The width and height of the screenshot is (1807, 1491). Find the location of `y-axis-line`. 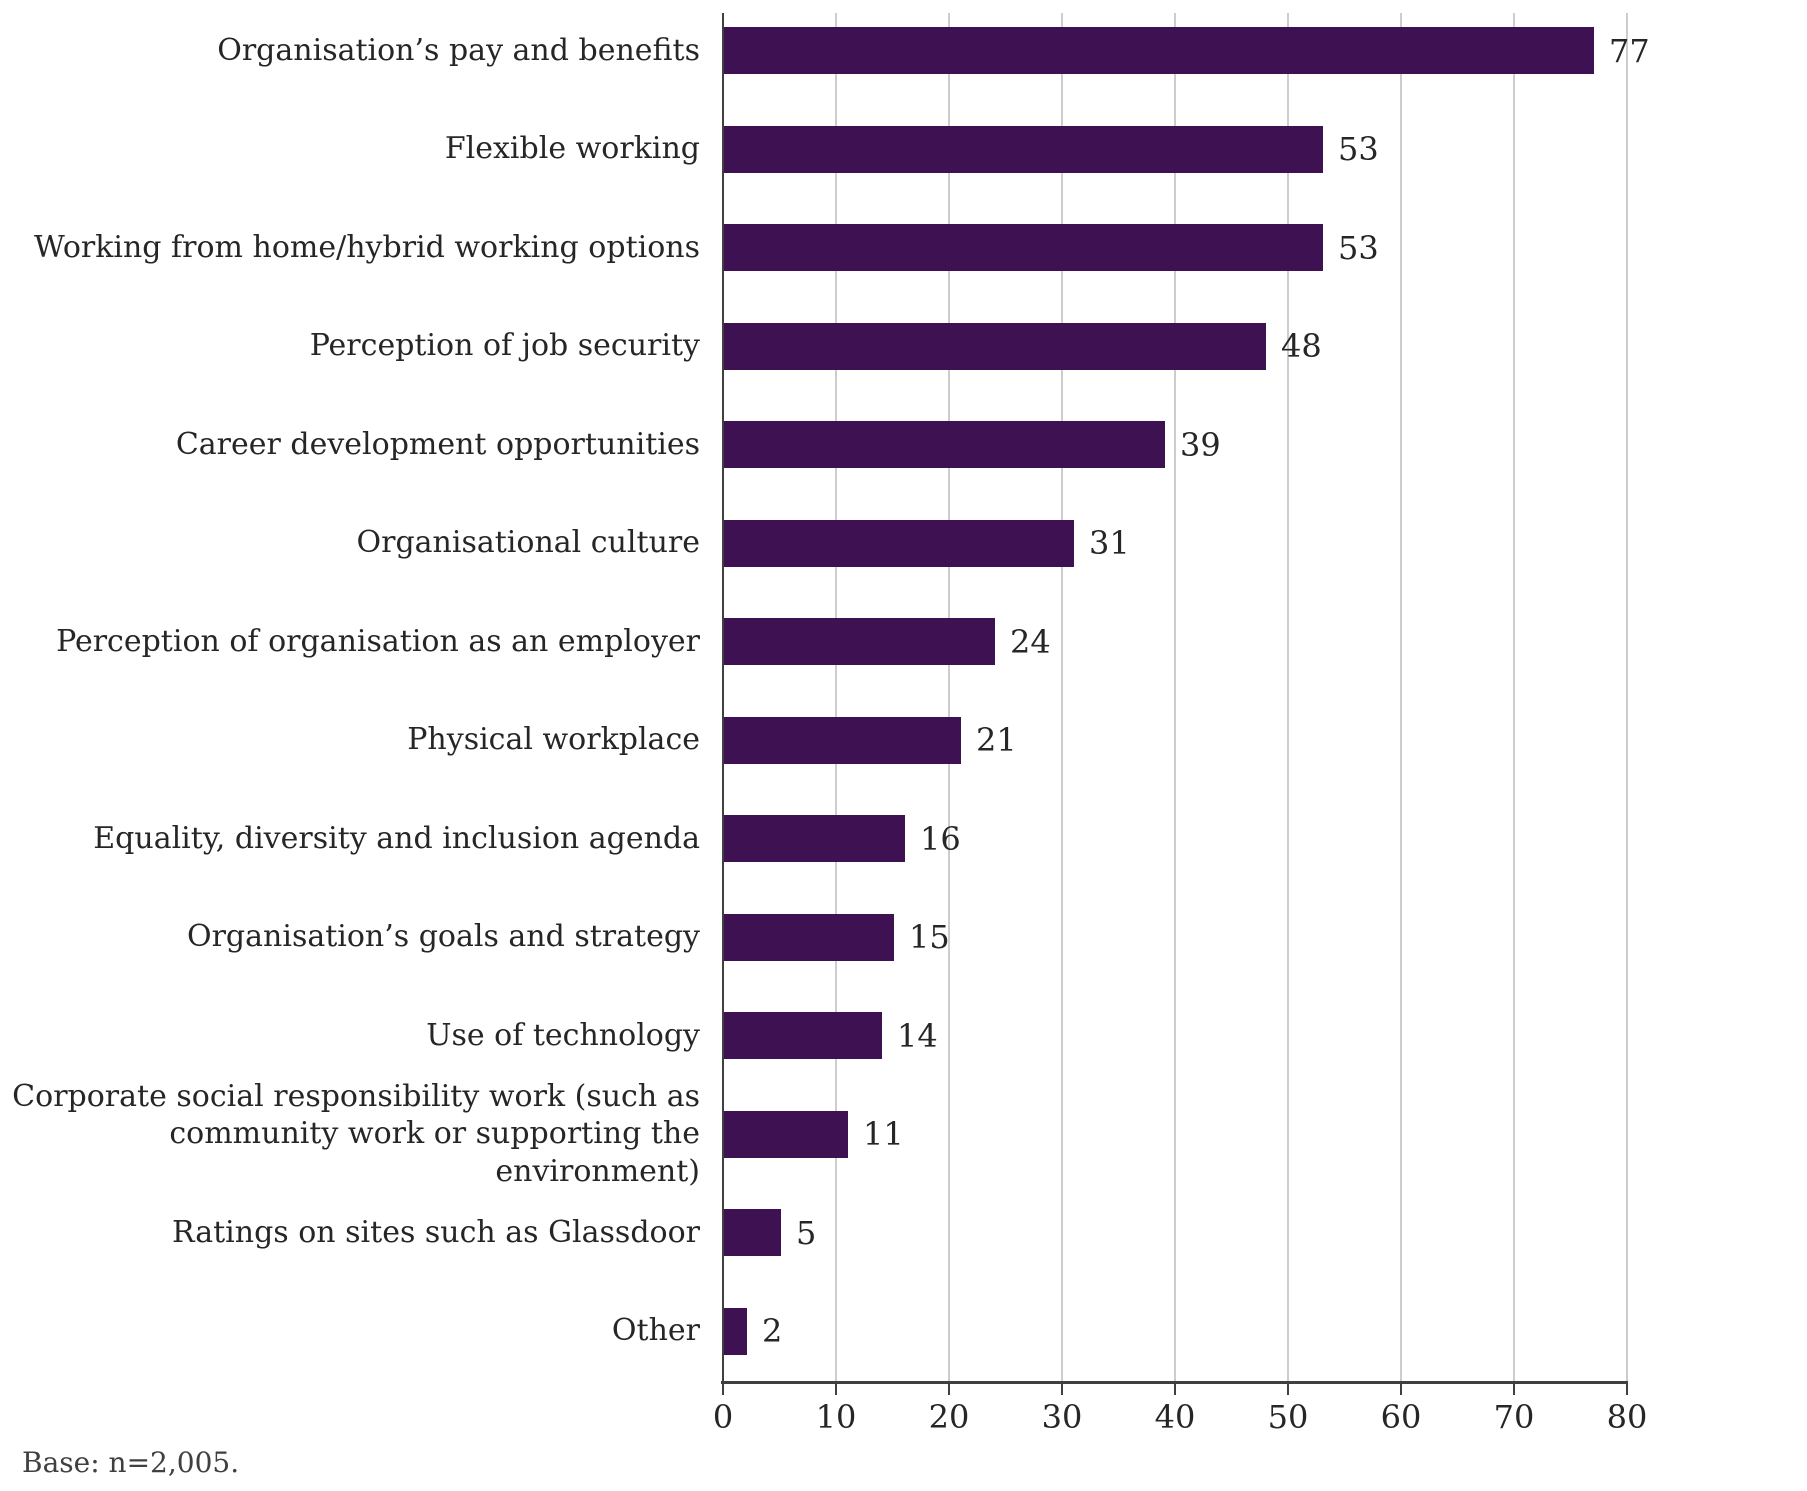

y-axis-line is located at coordinates (723, 698).